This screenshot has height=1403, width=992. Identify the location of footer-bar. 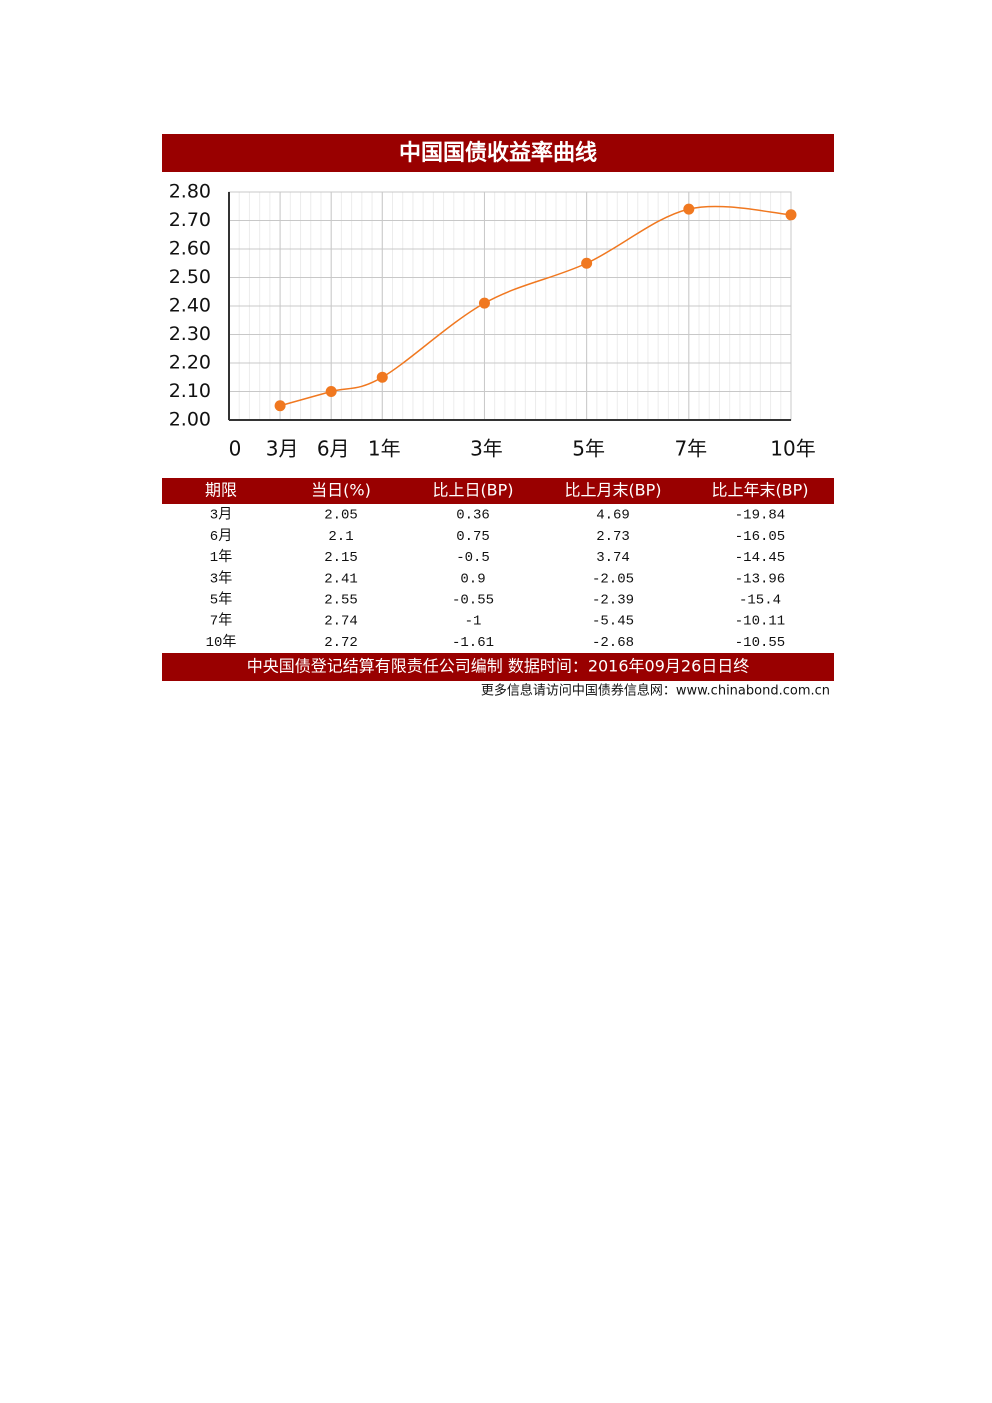
(498, 667).